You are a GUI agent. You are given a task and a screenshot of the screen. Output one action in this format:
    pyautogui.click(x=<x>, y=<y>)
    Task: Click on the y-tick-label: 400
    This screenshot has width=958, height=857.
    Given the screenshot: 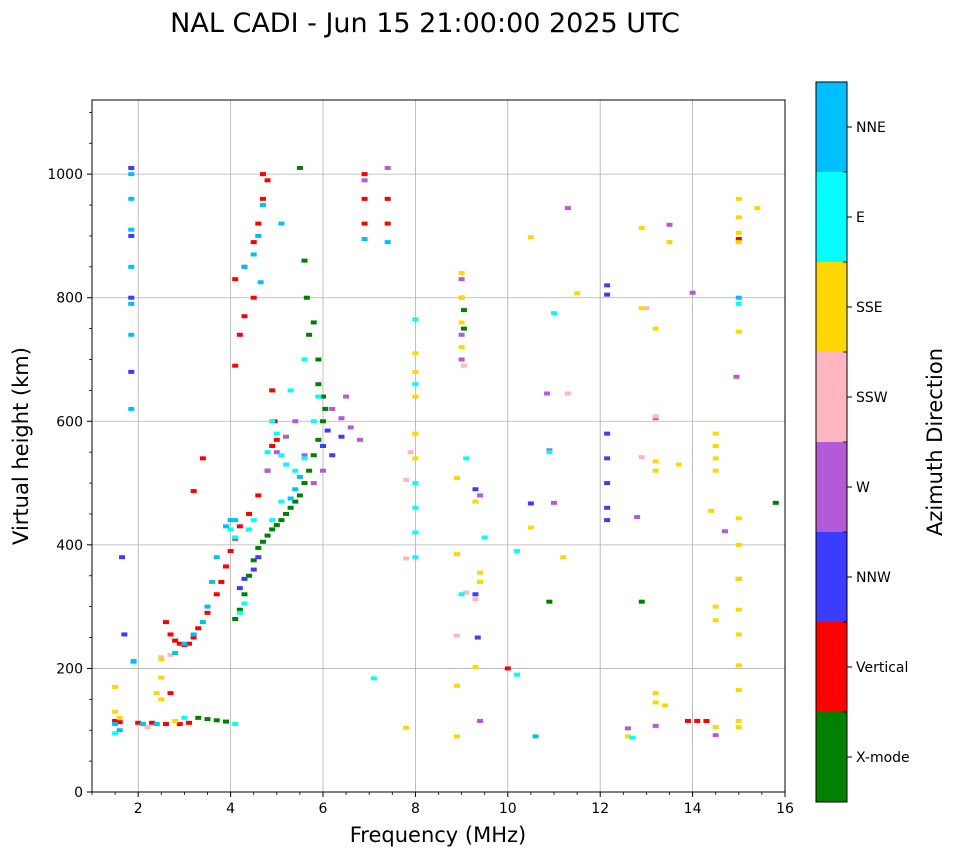 What is the action you would take?
    pyautogui.click(x=69, y=546)
    